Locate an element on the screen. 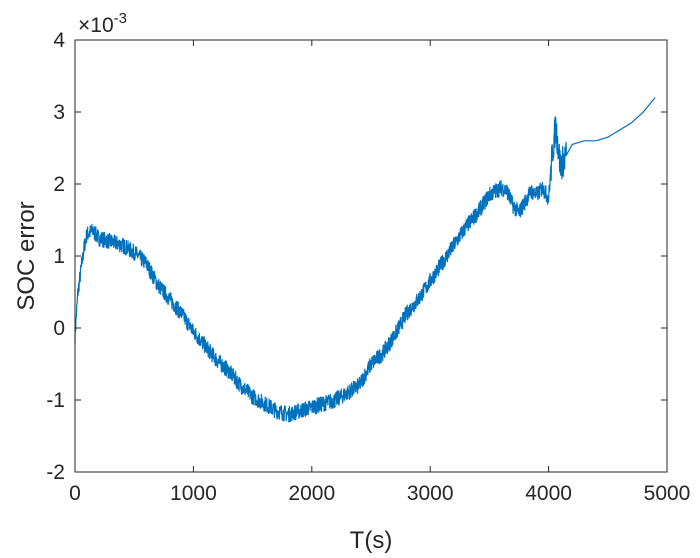  y-tick-label: 4 is located at coordinates (59, 40).